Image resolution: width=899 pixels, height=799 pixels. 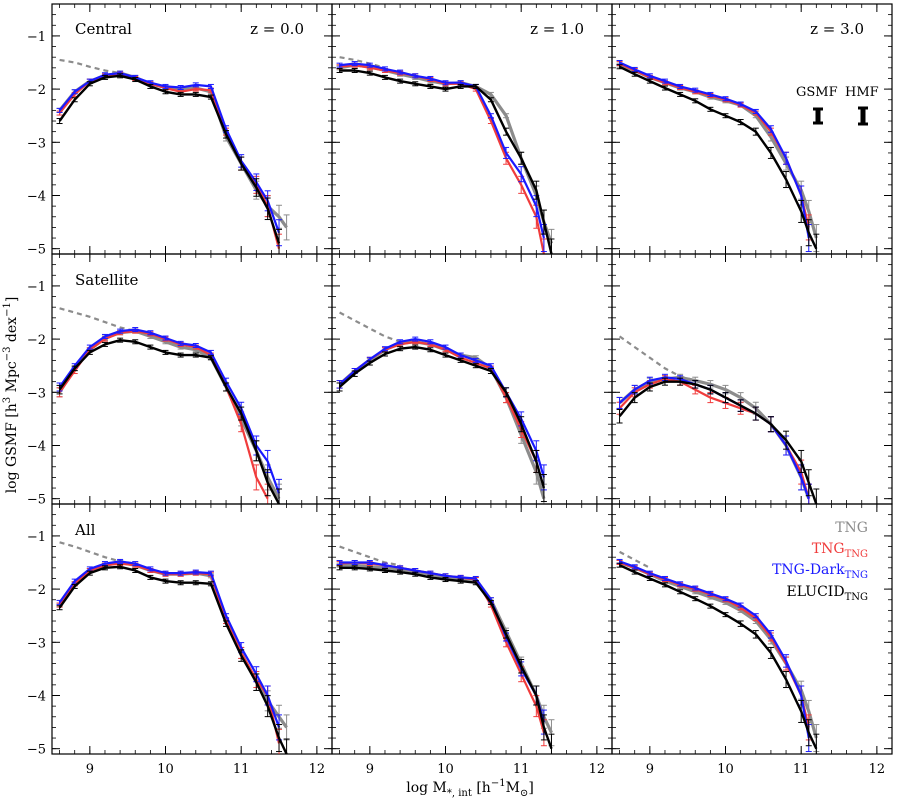 What do you see at coordinates (818, 116) in the screenshot?
I see `errorbar-key-gsmf-bar` at bounding box center [818, 116].